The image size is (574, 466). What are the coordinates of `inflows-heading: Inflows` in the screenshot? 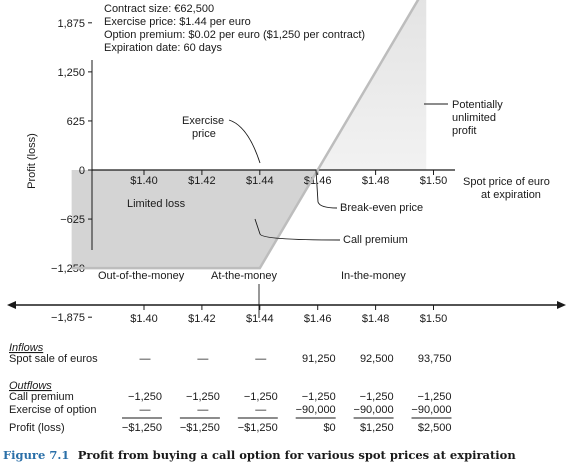 It's located at (26, 348).